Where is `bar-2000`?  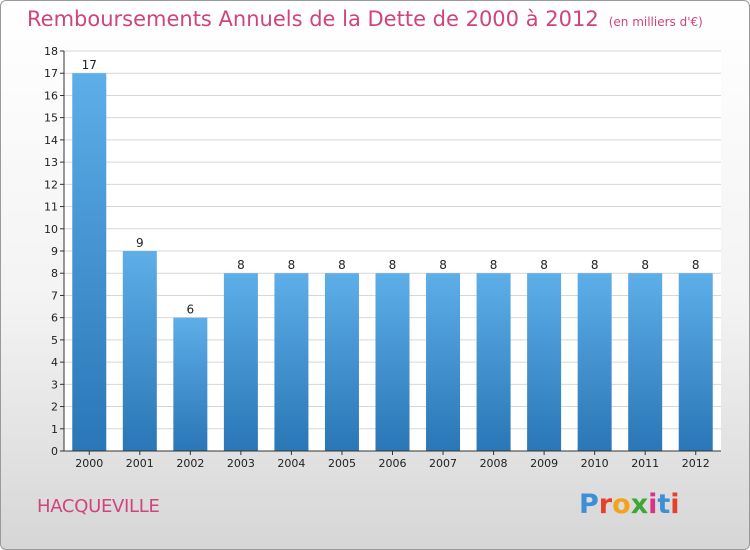
bar-2000 is located at coordinates (89, 262).